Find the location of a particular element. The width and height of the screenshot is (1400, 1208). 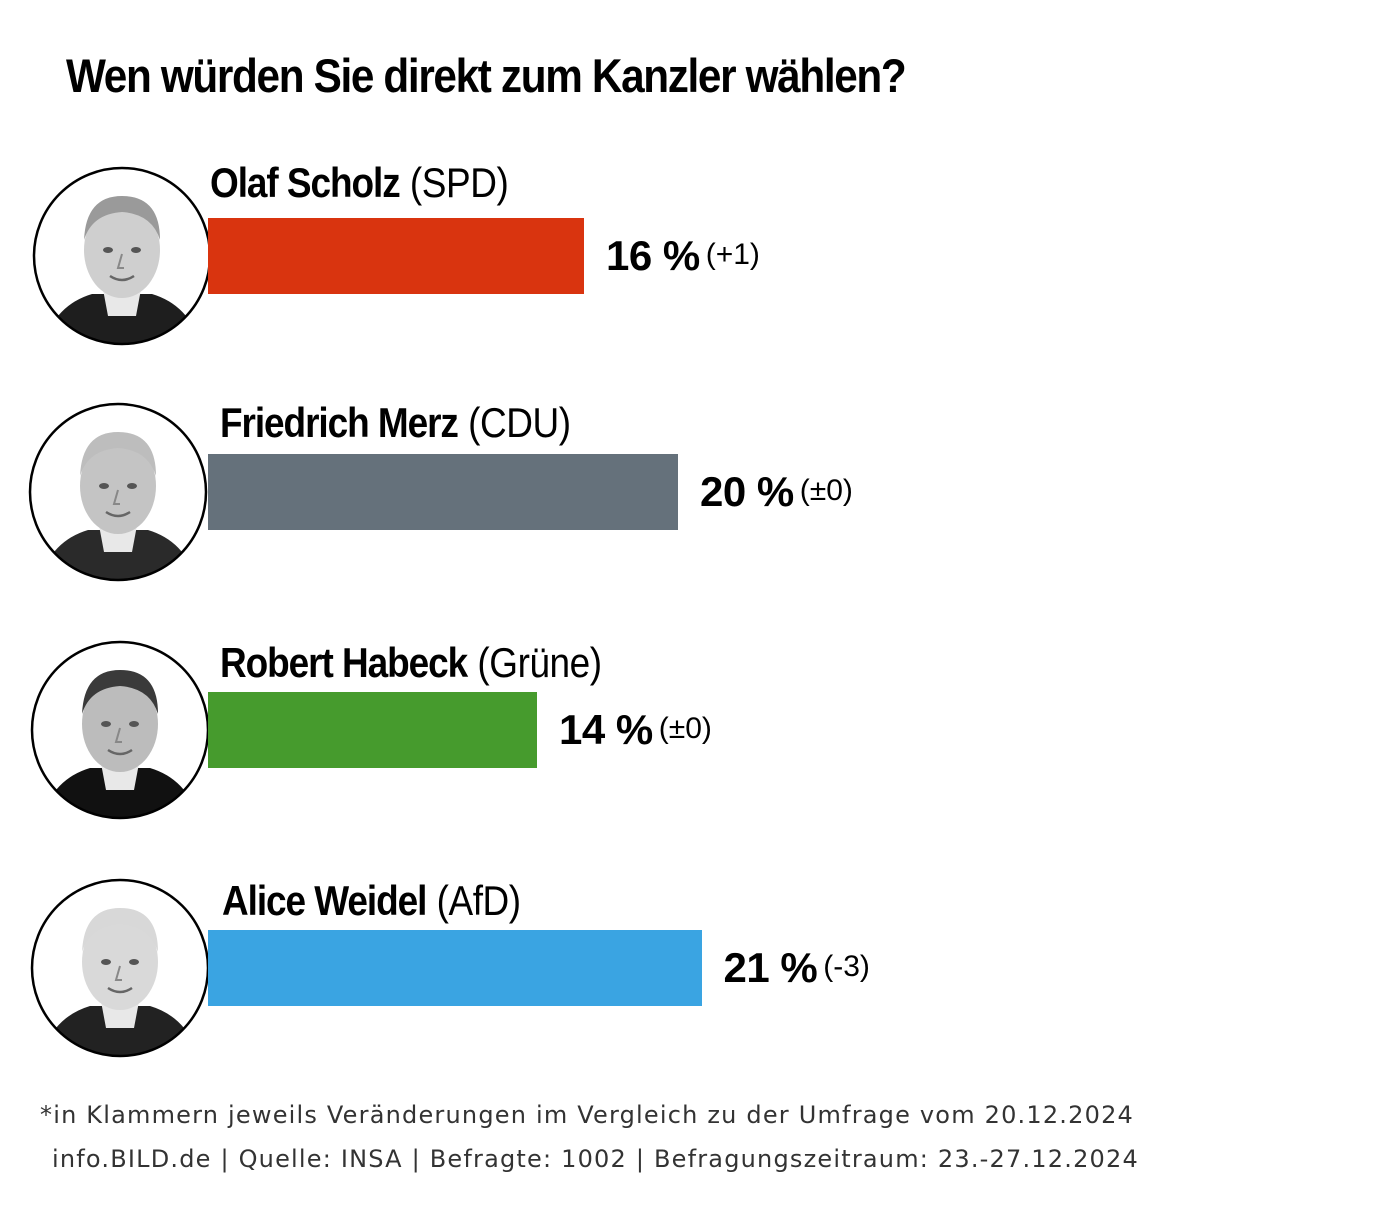

candidate-label: Alice Weidel (AfD) is located at coordinates (371, 901).